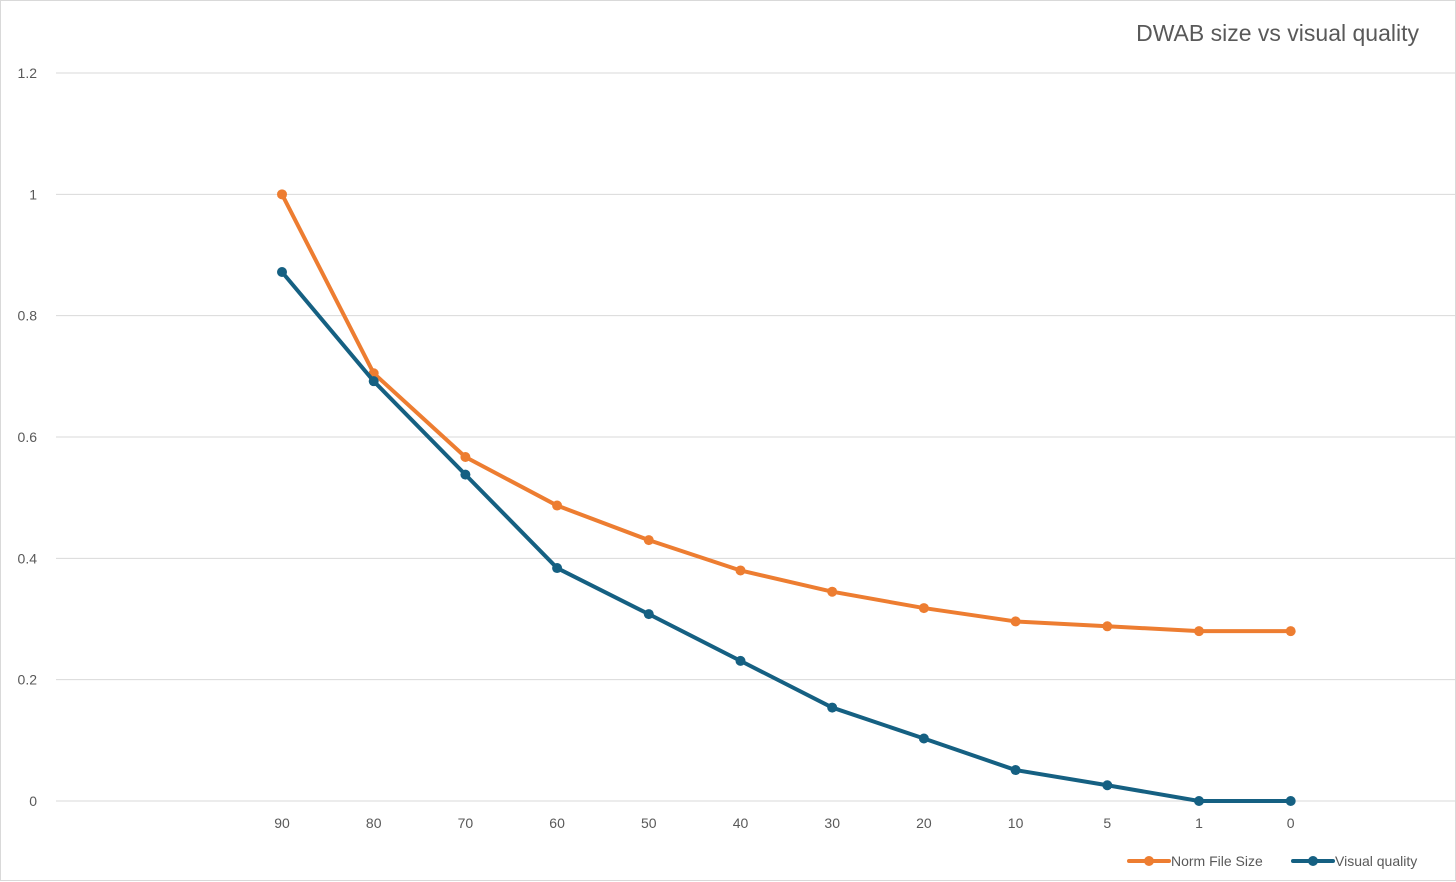 The image size is (1456, 882). What do you see at coordinates (557, 823) in the screenshot?
I see `x-tick-label: 60` at bounding box center [557, 823].